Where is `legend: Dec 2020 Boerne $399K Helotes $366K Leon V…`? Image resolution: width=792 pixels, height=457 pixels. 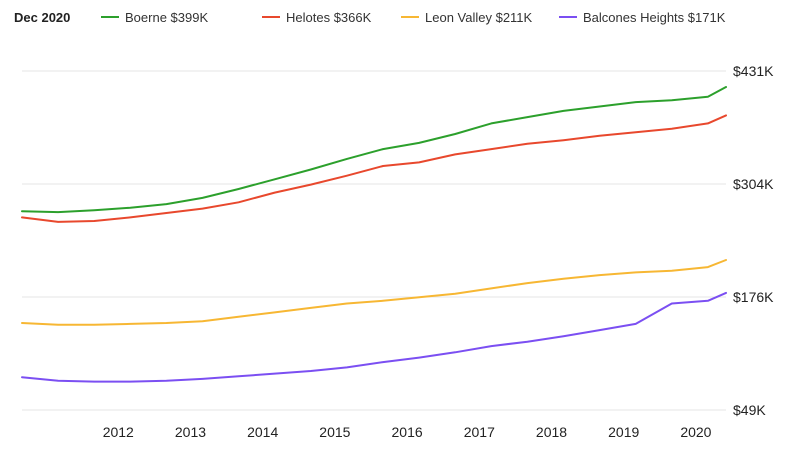
legend: Dec 2020 Boerne $399K Helotes $366K Leon V… is located at coordinates (370, 17).